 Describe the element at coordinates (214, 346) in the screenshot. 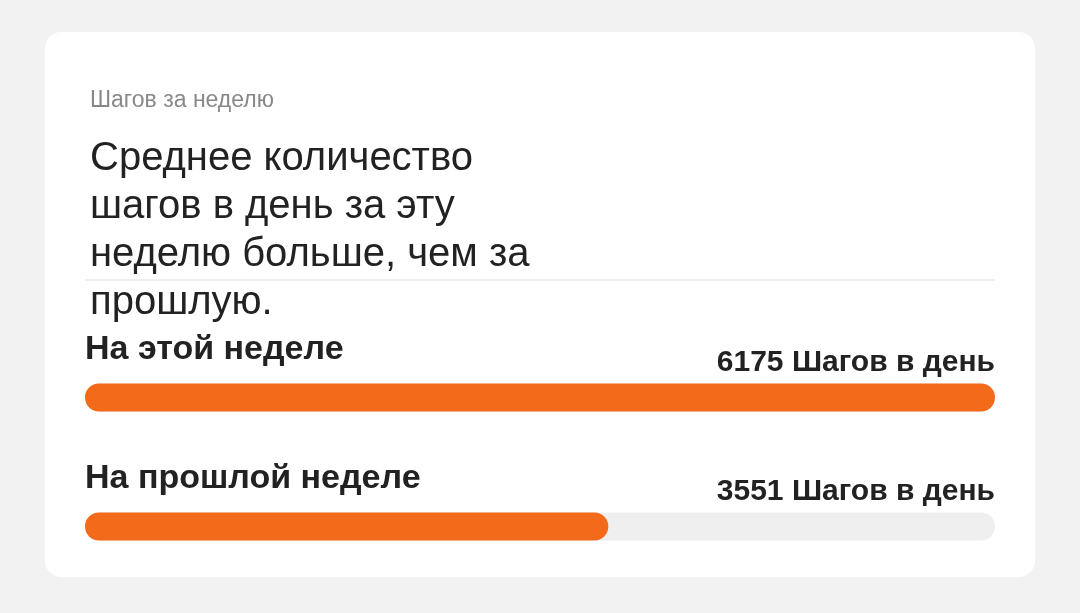

I see `y-tick-label: На этой неделе` at that location.